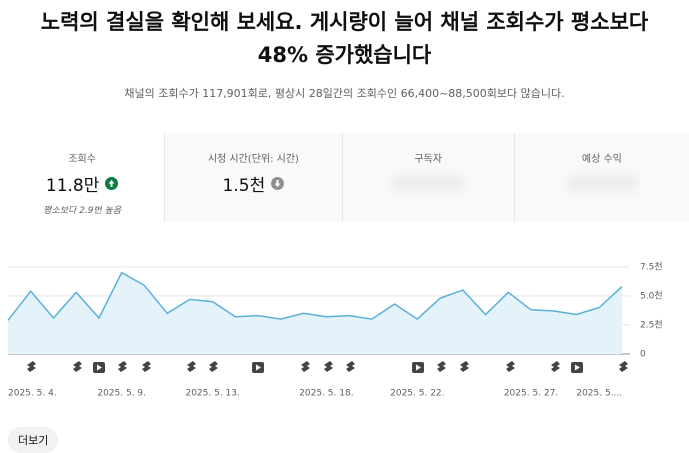 The image size is (689, 453). I want to click on metric-card: 구독자, so click(427, 177).